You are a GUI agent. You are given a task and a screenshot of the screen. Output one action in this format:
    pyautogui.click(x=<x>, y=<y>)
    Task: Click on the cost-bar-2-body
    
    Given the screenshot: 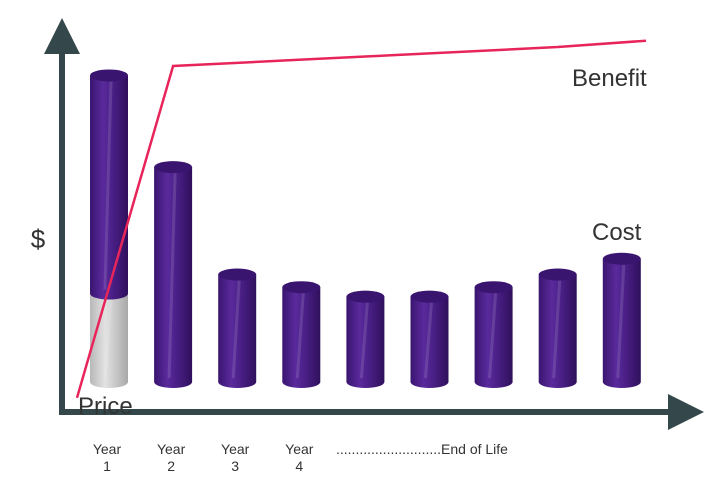 What is the action you would take?
    pyautogui.click(x=173, y=278)
    